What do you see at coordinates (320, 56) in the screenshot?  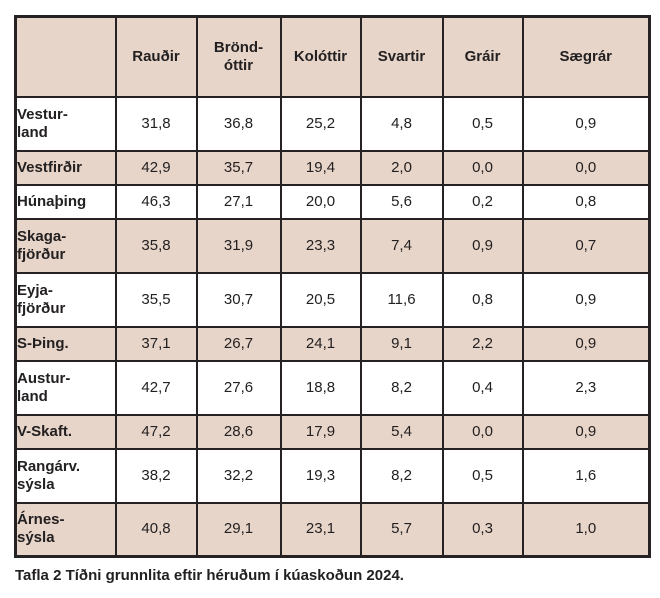 I see `column-header: Kolóttir` at bounding box center [320, 56].